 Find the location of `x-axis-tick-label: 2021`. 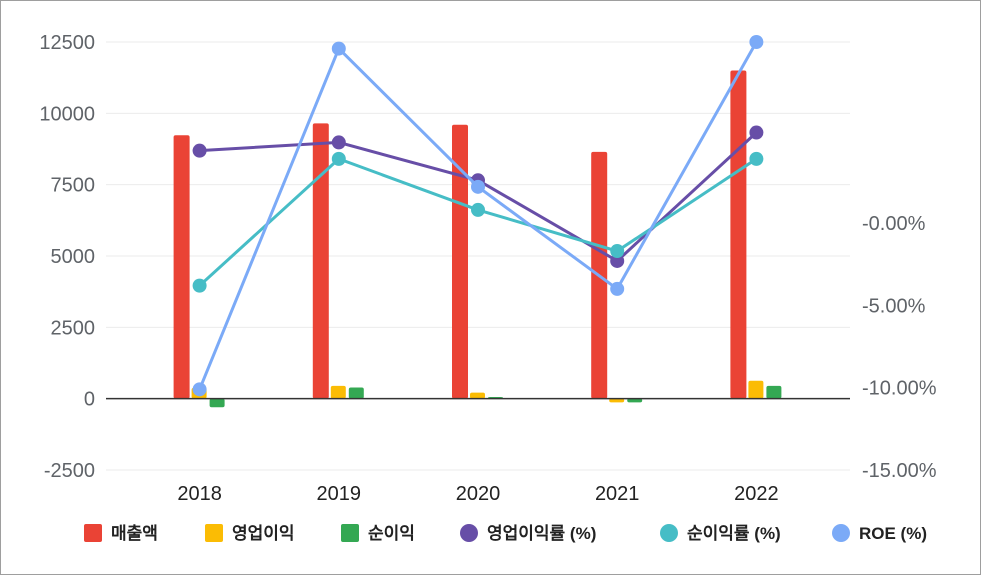

x-axis-tick-label: 2021 is located at coordinates (617, 494).